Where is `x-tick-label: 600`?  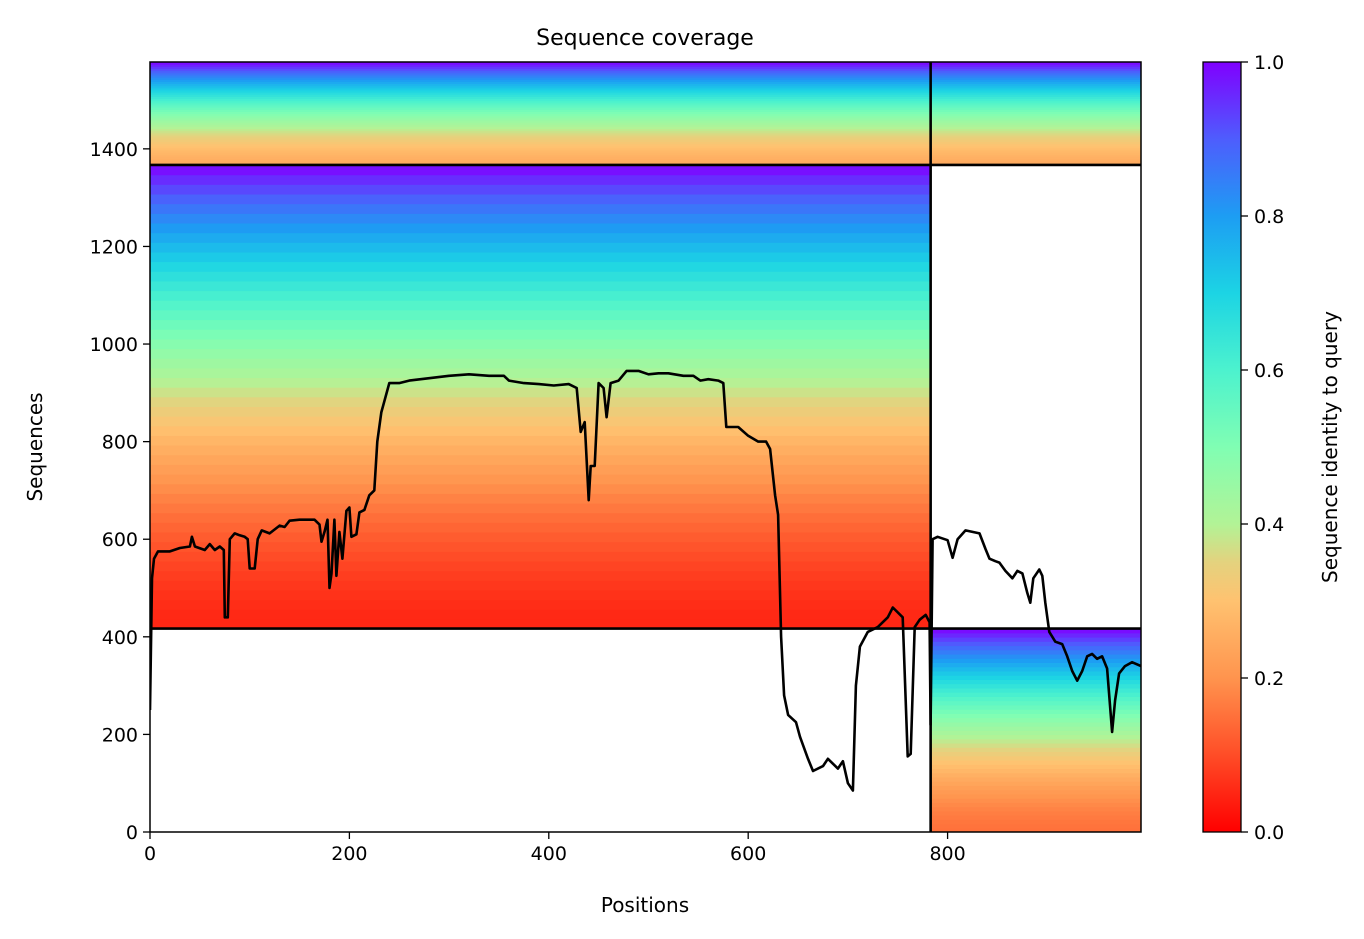 x-tick-label: 600 is located at coordinates (748, 854).